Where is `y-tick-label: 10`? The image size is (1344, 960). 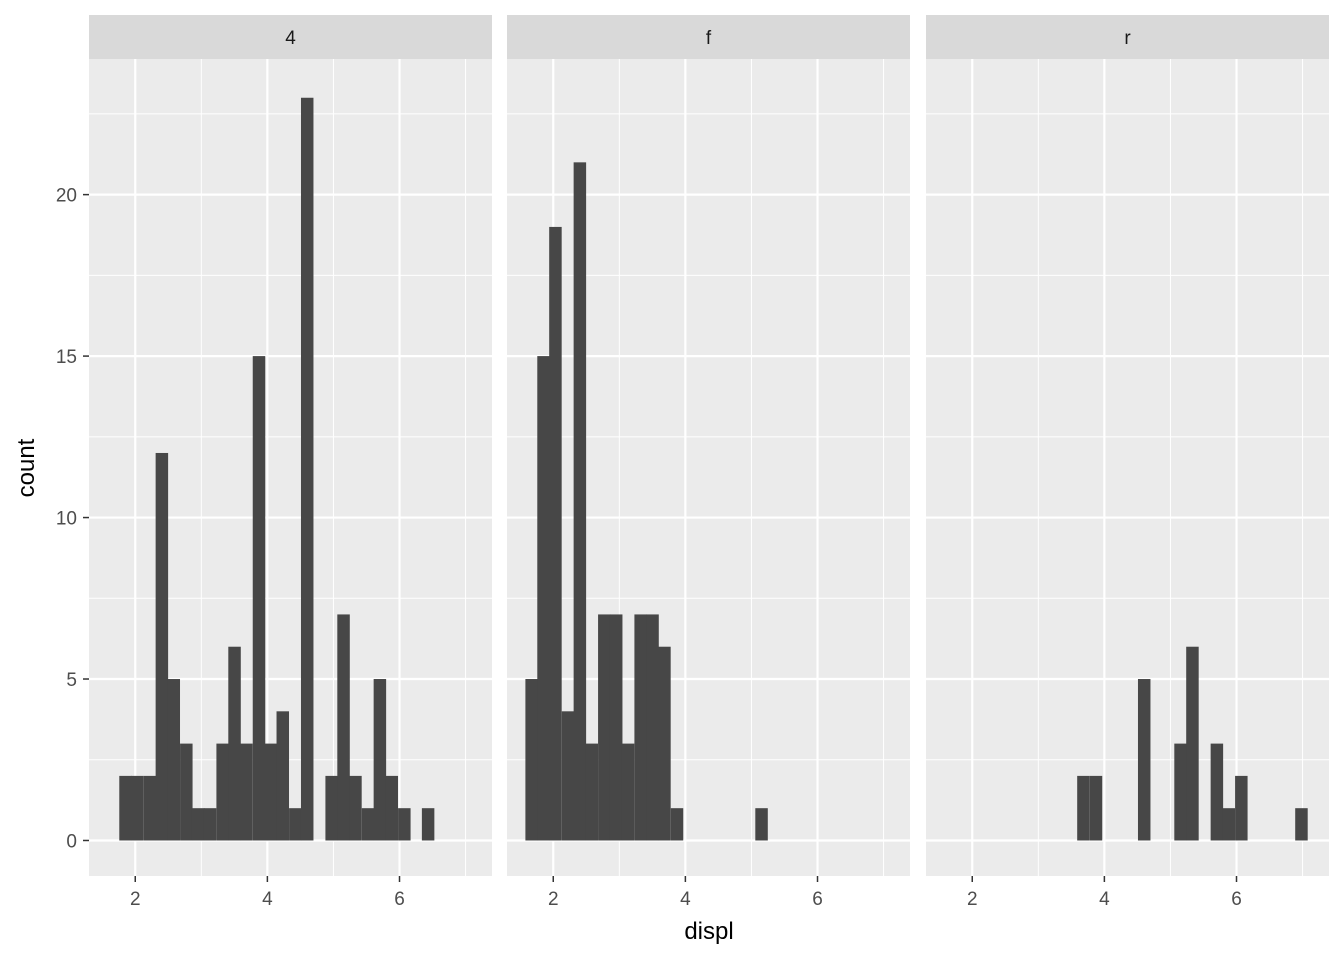 y-tick-label: 10 is located at coordinates (66, 519).